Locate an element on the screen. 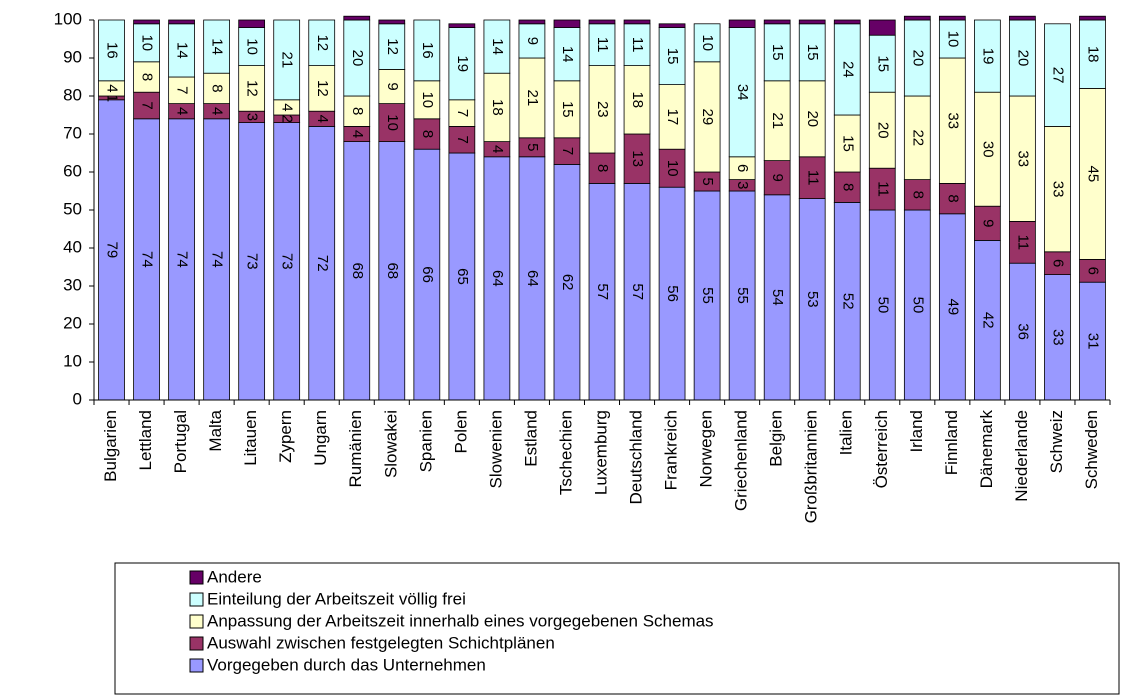 This screenshot has width=1121, height=695. x-tick-label: Norwegen is located at coordinates (706, 449).